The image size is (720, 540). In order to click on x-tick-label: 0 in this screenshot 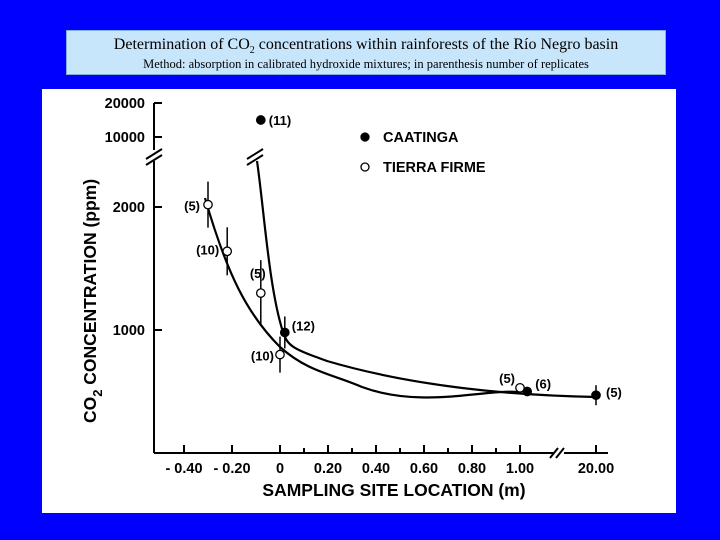, I will do `click(280, 469)`.